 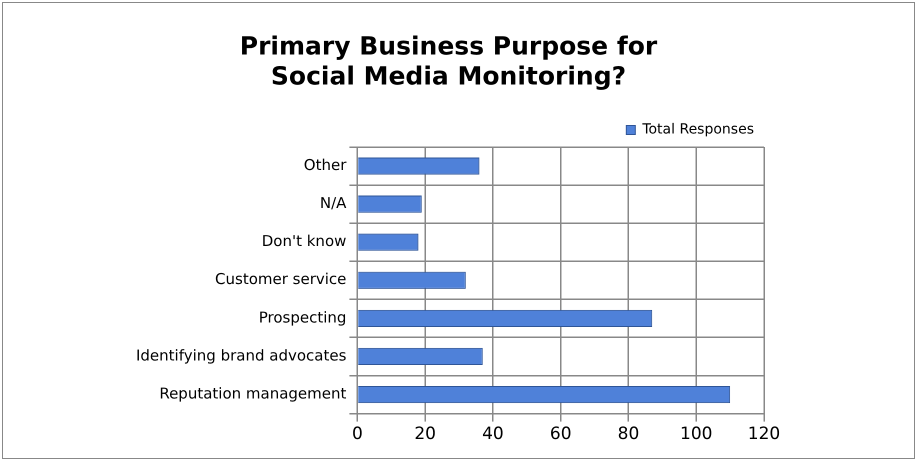 I want to click on y-tick-label: N/A, so click(x=334, y=203).